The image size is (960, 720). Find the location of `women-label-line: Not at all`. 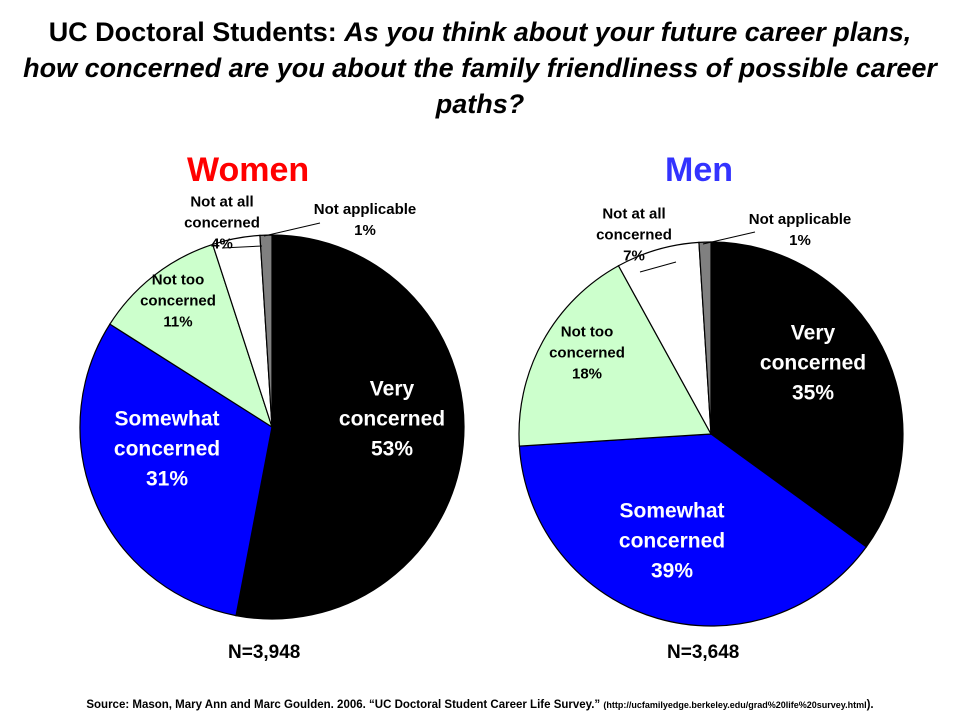

women-label-line: Not at all is located at coordinates (221, 201).